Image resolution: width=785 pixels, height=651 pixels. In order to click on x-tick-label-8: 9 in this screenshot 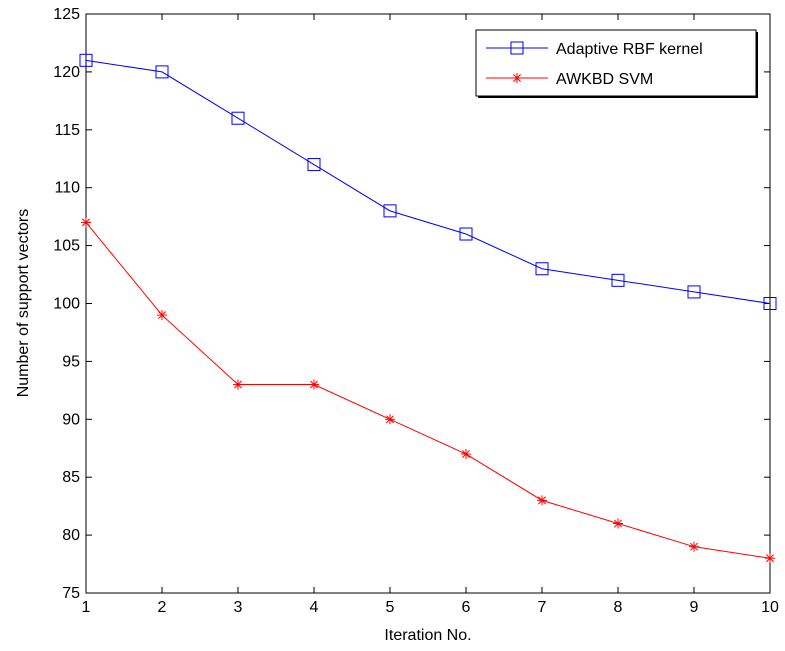, I will do `click(694, 607)`.